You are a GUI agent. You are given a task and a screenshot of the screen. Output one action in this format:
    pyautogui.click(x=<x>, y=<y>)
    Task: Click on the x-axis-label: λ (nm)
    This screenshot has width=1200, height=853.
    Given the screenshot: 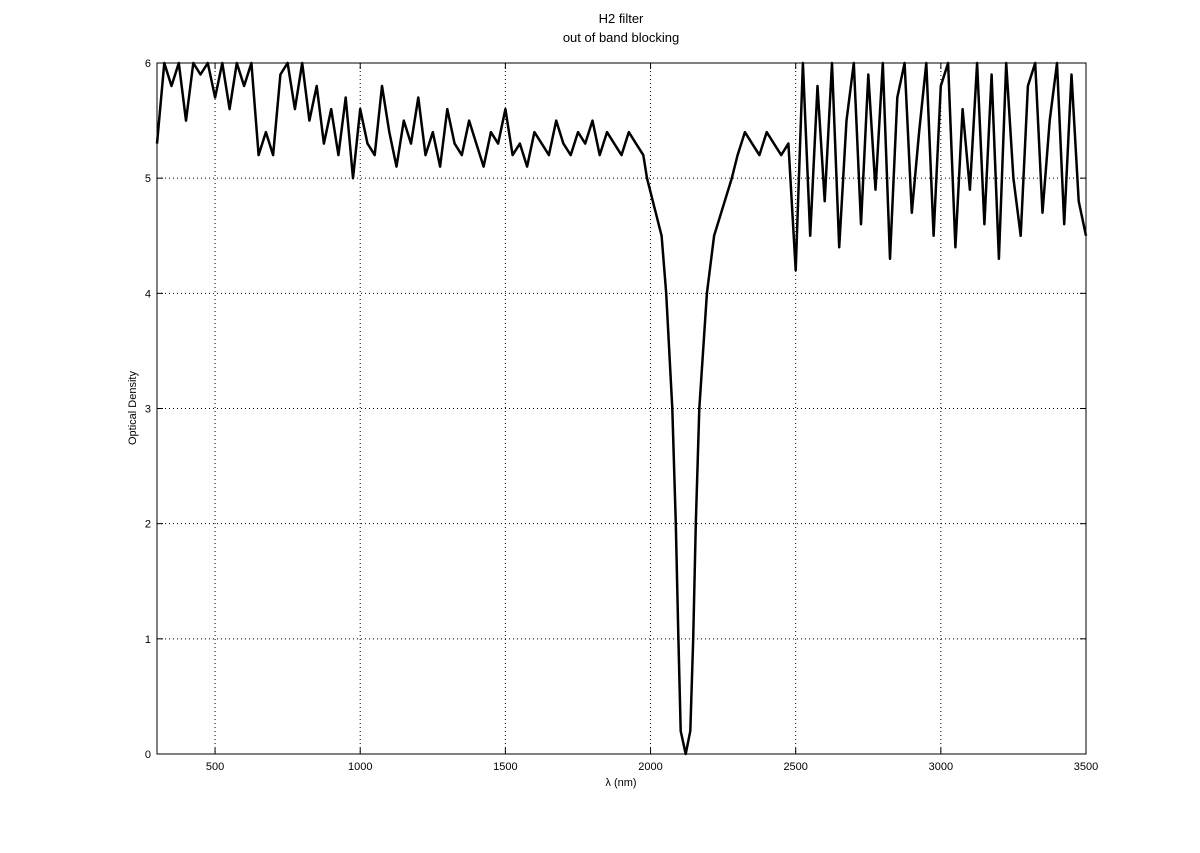 What is the action you would take?
    pyautogui.click(x=620, y=783)
    